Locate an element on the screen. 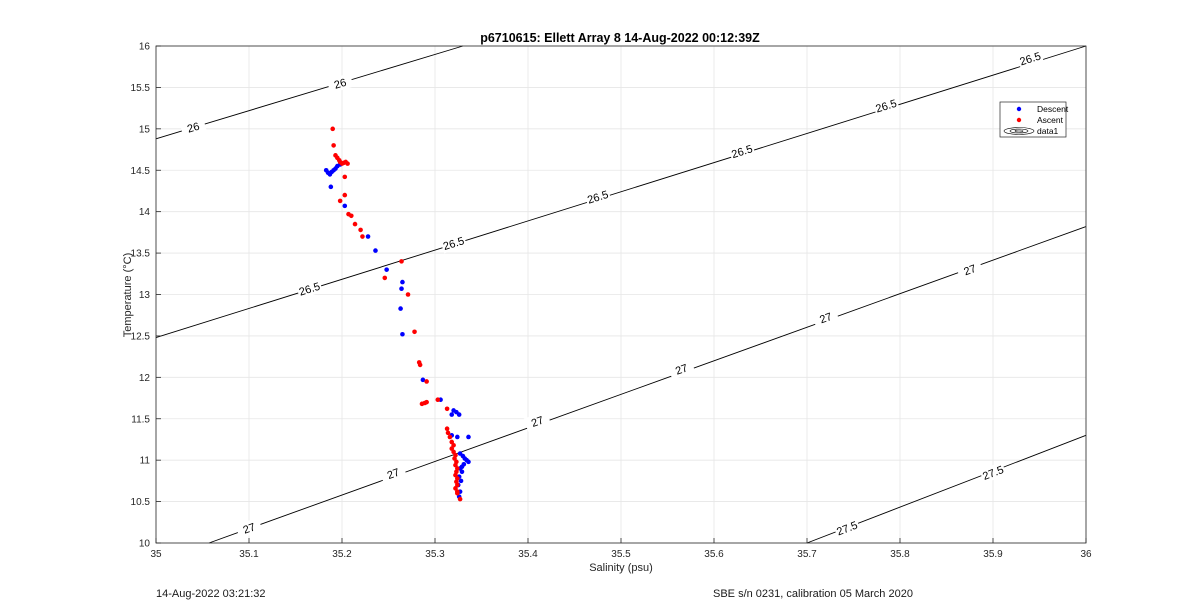 This screenshot has height=611, width=1200. x-tick-label: 36 is located at coordinates (1086, 554).